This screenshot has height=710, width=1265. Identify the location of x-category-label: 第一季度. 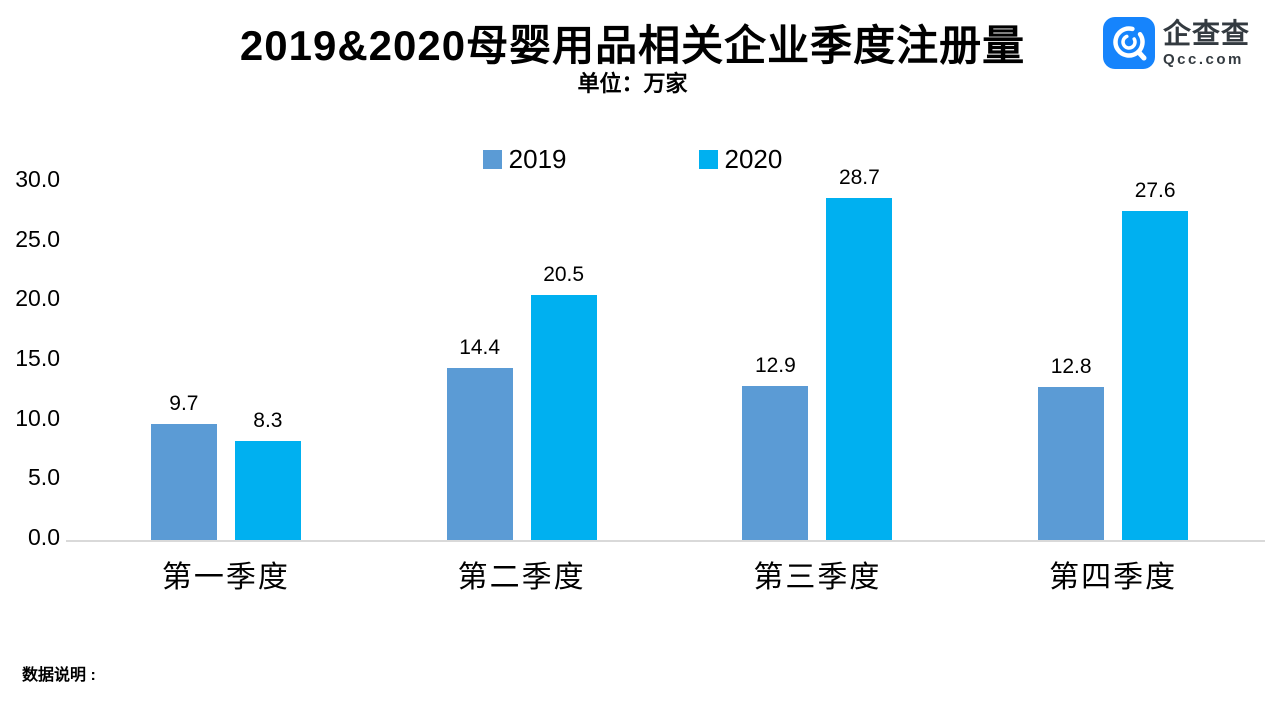
(225, 577).